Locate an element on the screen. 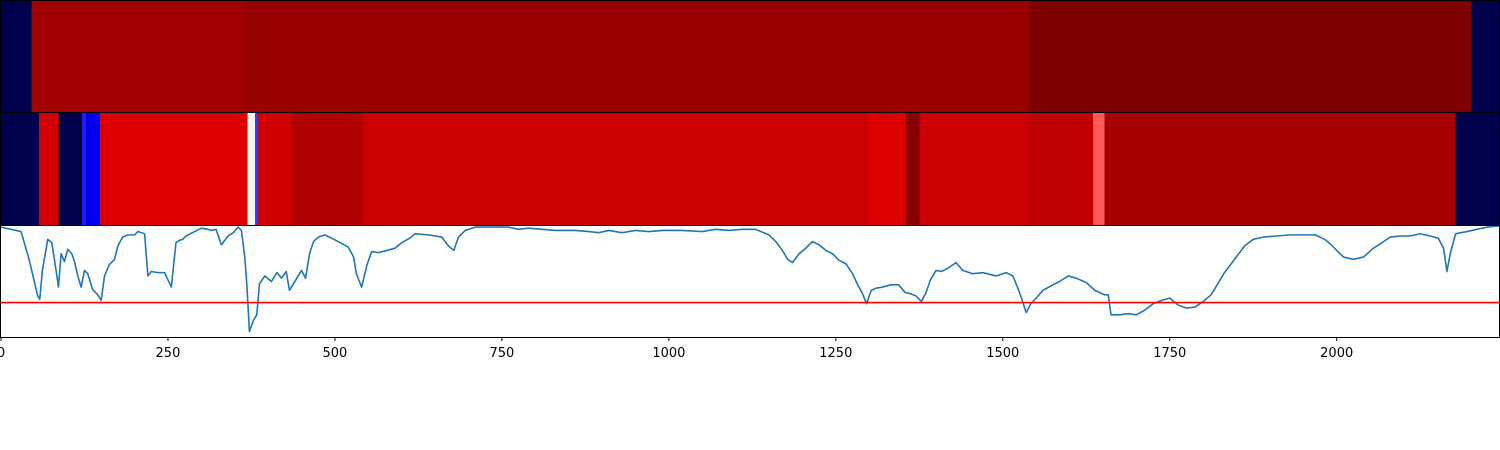 The height and width of the screenshot is (450, 1500). x-tick-label: 1250 is located at coordinates (835, 353).